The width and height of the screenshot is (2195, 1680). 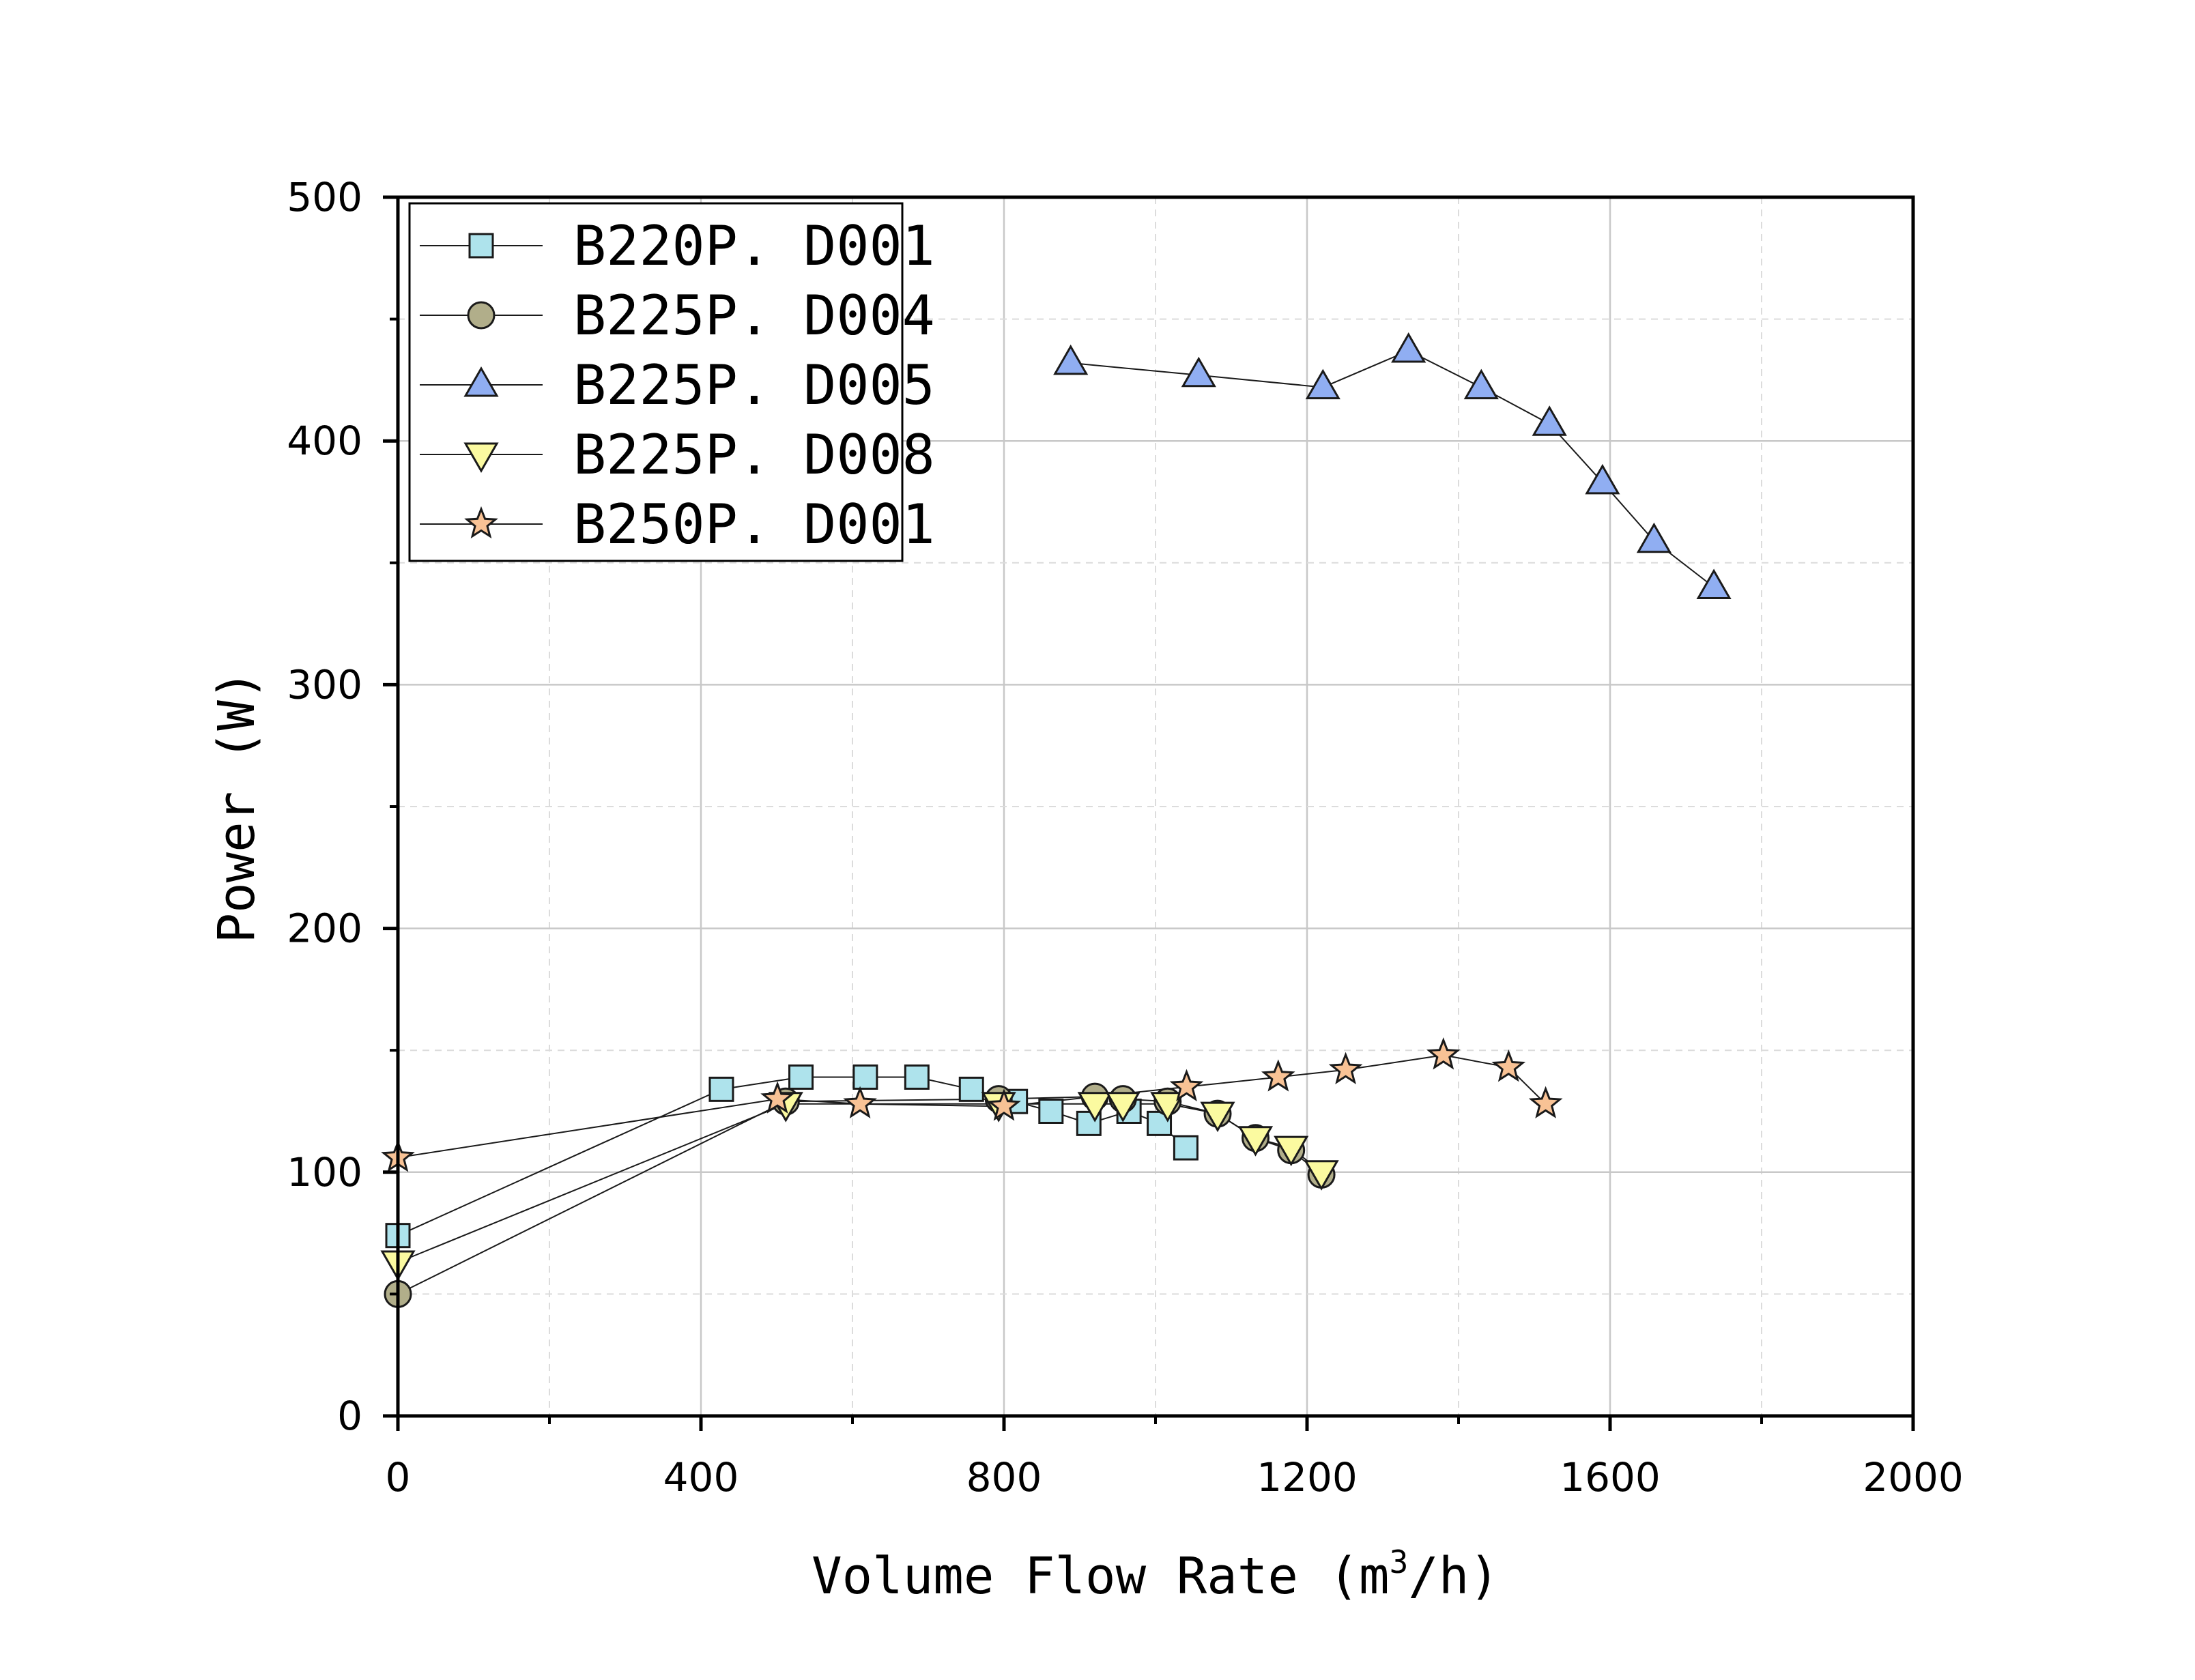 What do you see at coordinates (754, 385) in the screenshot?
I see `legend-entry-label: B225P. D005` at bounding box center [754, 385].